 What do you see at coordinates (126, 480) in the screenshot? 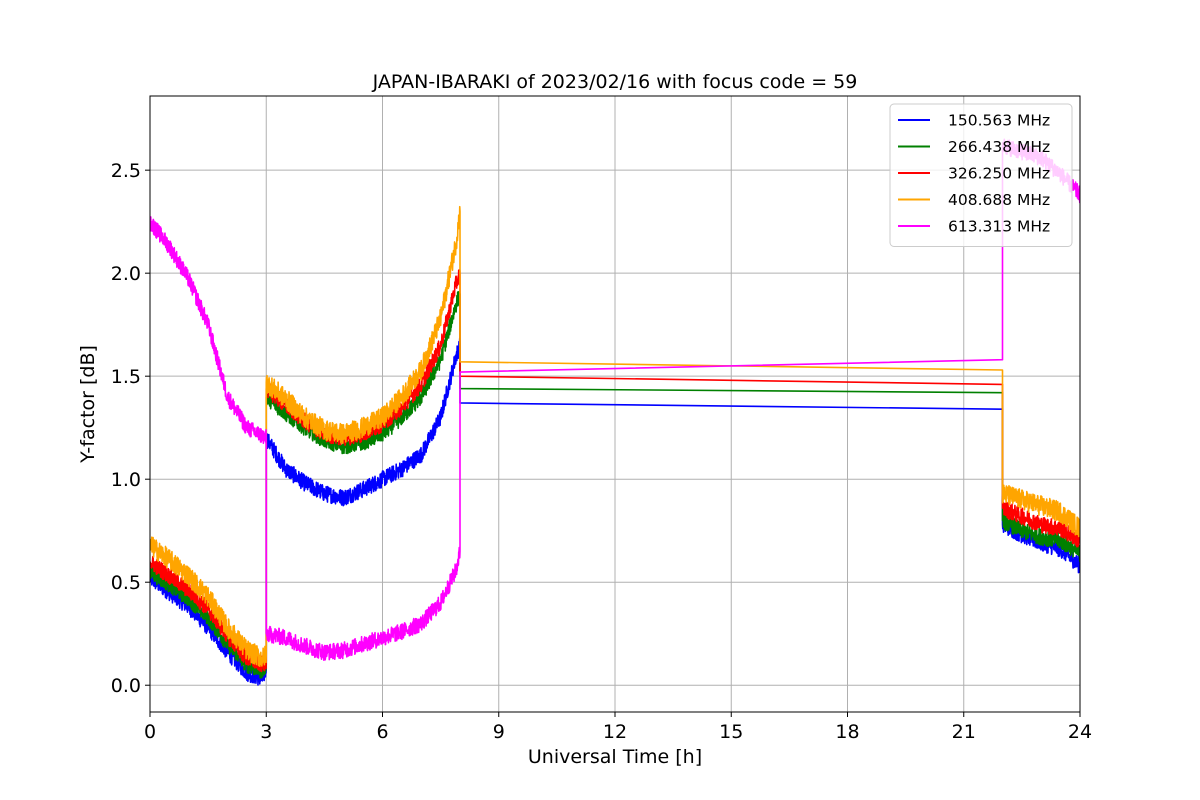
I see `y-tick-label: 1.0` at bounding box center [126, 480].